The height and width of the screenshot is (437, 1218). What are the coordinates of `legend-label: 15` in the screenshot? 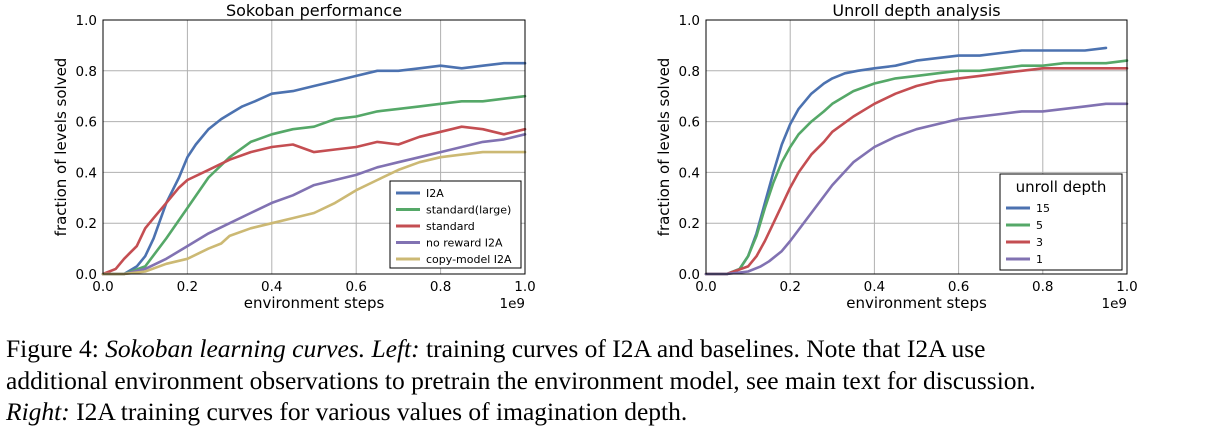 It's located at (1043, 208).